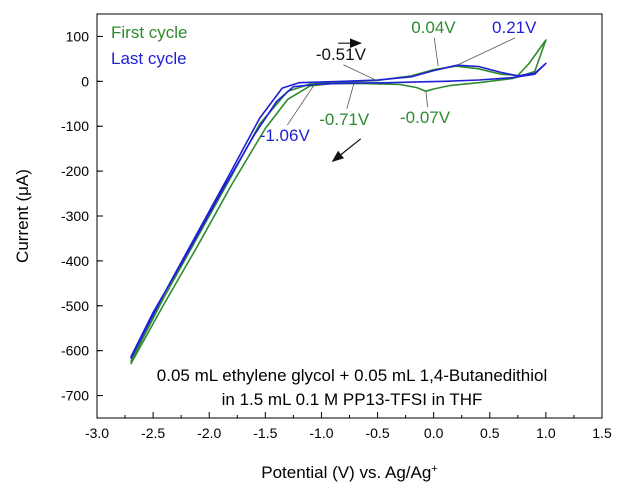 This screenshot has width=620, height=486. I want to click on x-tick-label: -1.0, so click(321, 433).